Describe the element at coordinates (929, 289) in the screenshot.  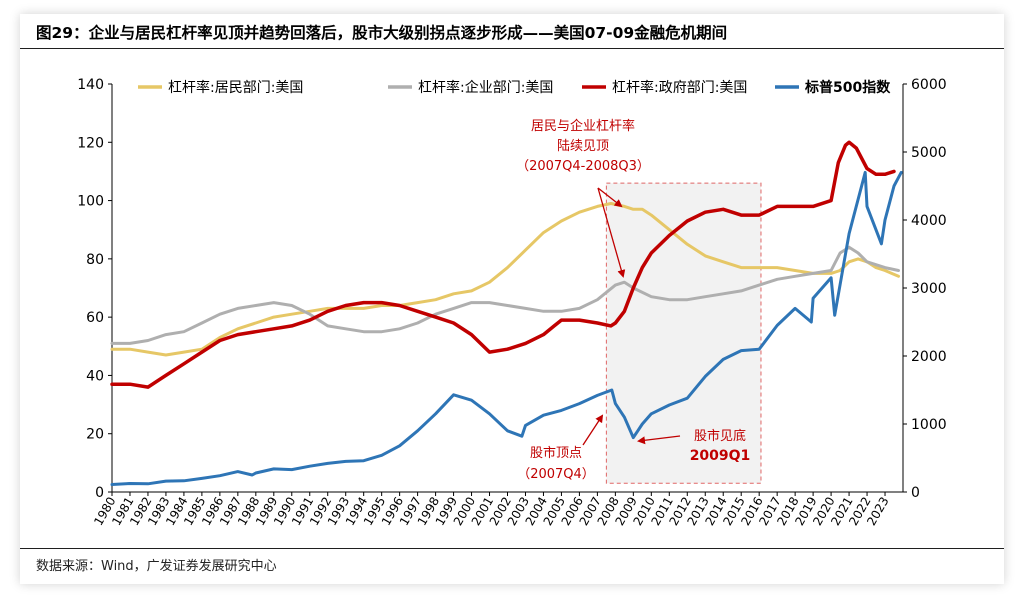
I see `y-right-tick-label: 3000` at that location.